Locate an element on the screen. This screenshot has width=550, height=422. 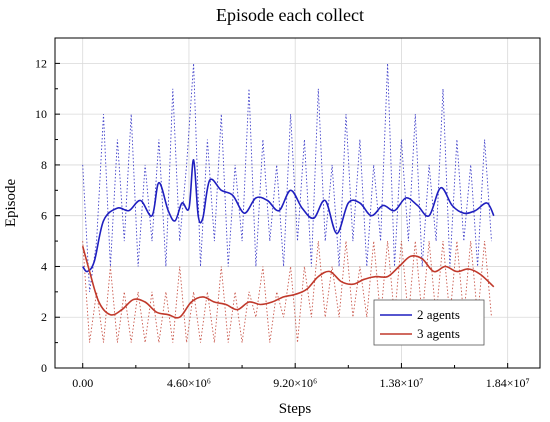
legend-box is located at coordinates (429, 322).